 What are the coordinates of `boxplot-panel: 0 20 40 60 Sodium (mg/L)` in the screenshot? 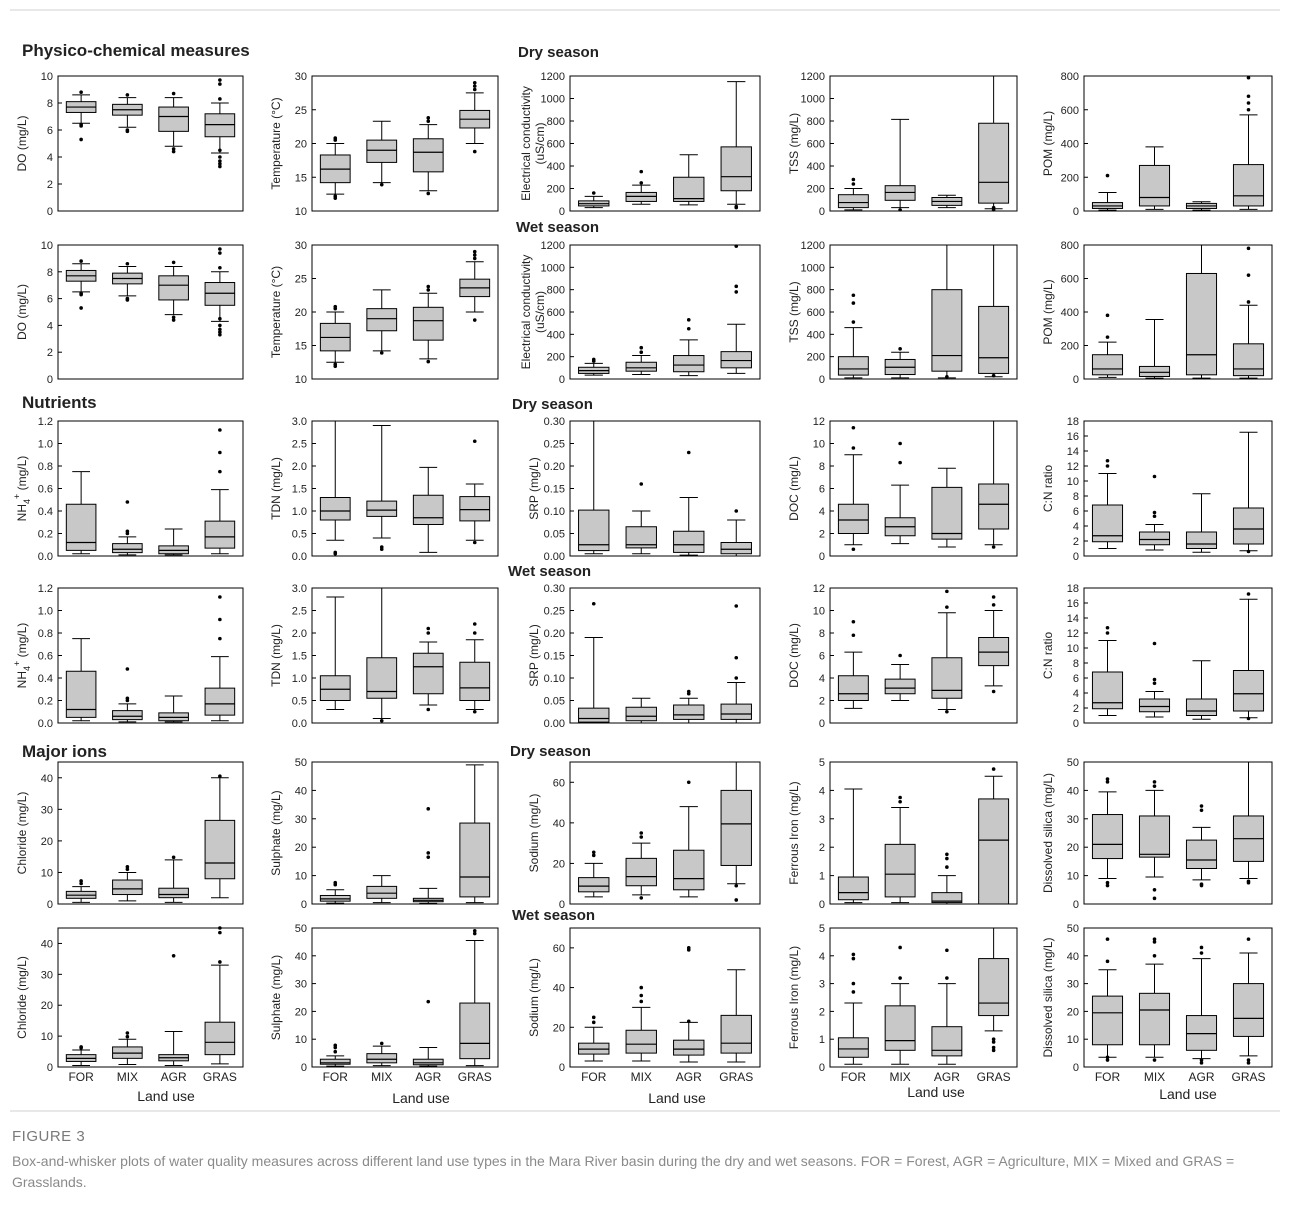 It's located at (644, 836).